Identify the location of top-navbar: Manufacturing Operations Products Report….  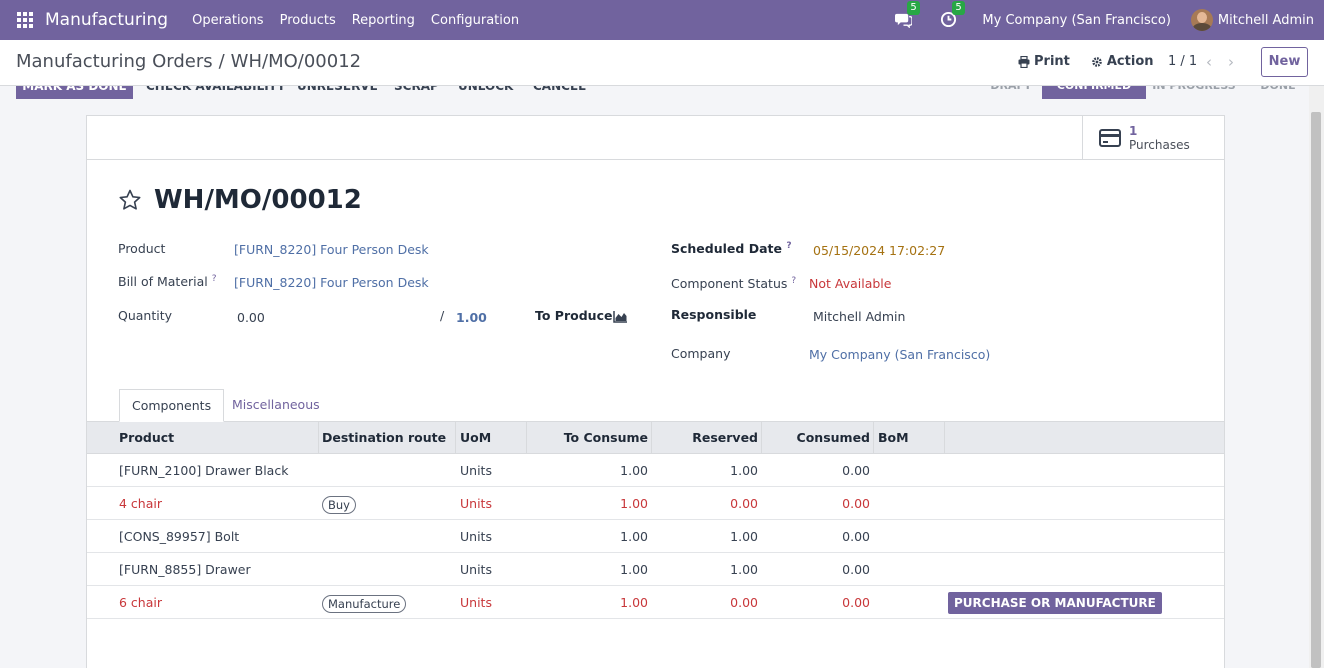
(662, 20).